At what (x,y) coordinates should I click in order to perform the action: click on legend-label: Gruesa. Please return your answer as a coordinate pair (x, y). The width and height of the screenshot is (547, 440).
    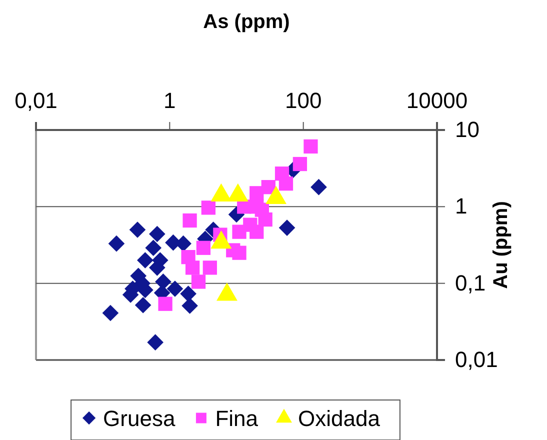
    Looking at the image, I should click on (139, 418).